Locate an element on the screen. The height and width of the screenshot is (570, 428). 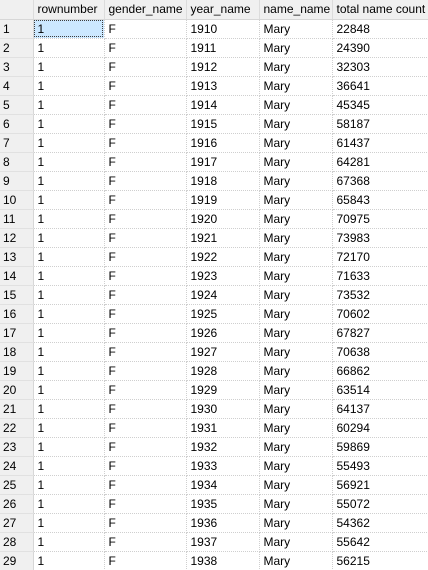
row-header: 15 is located at coordinates (17, 295).